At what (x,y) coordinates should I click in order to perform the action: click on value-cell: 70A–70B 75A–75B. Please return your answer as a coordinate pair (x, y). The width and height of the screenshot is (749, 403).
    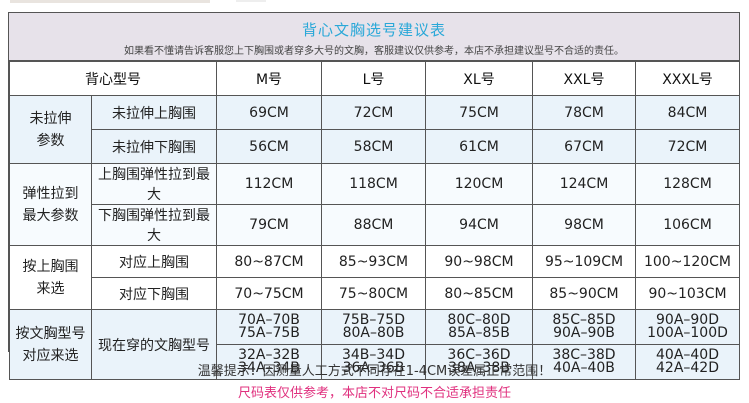
    Looking at the image, I should click on (269, 327).